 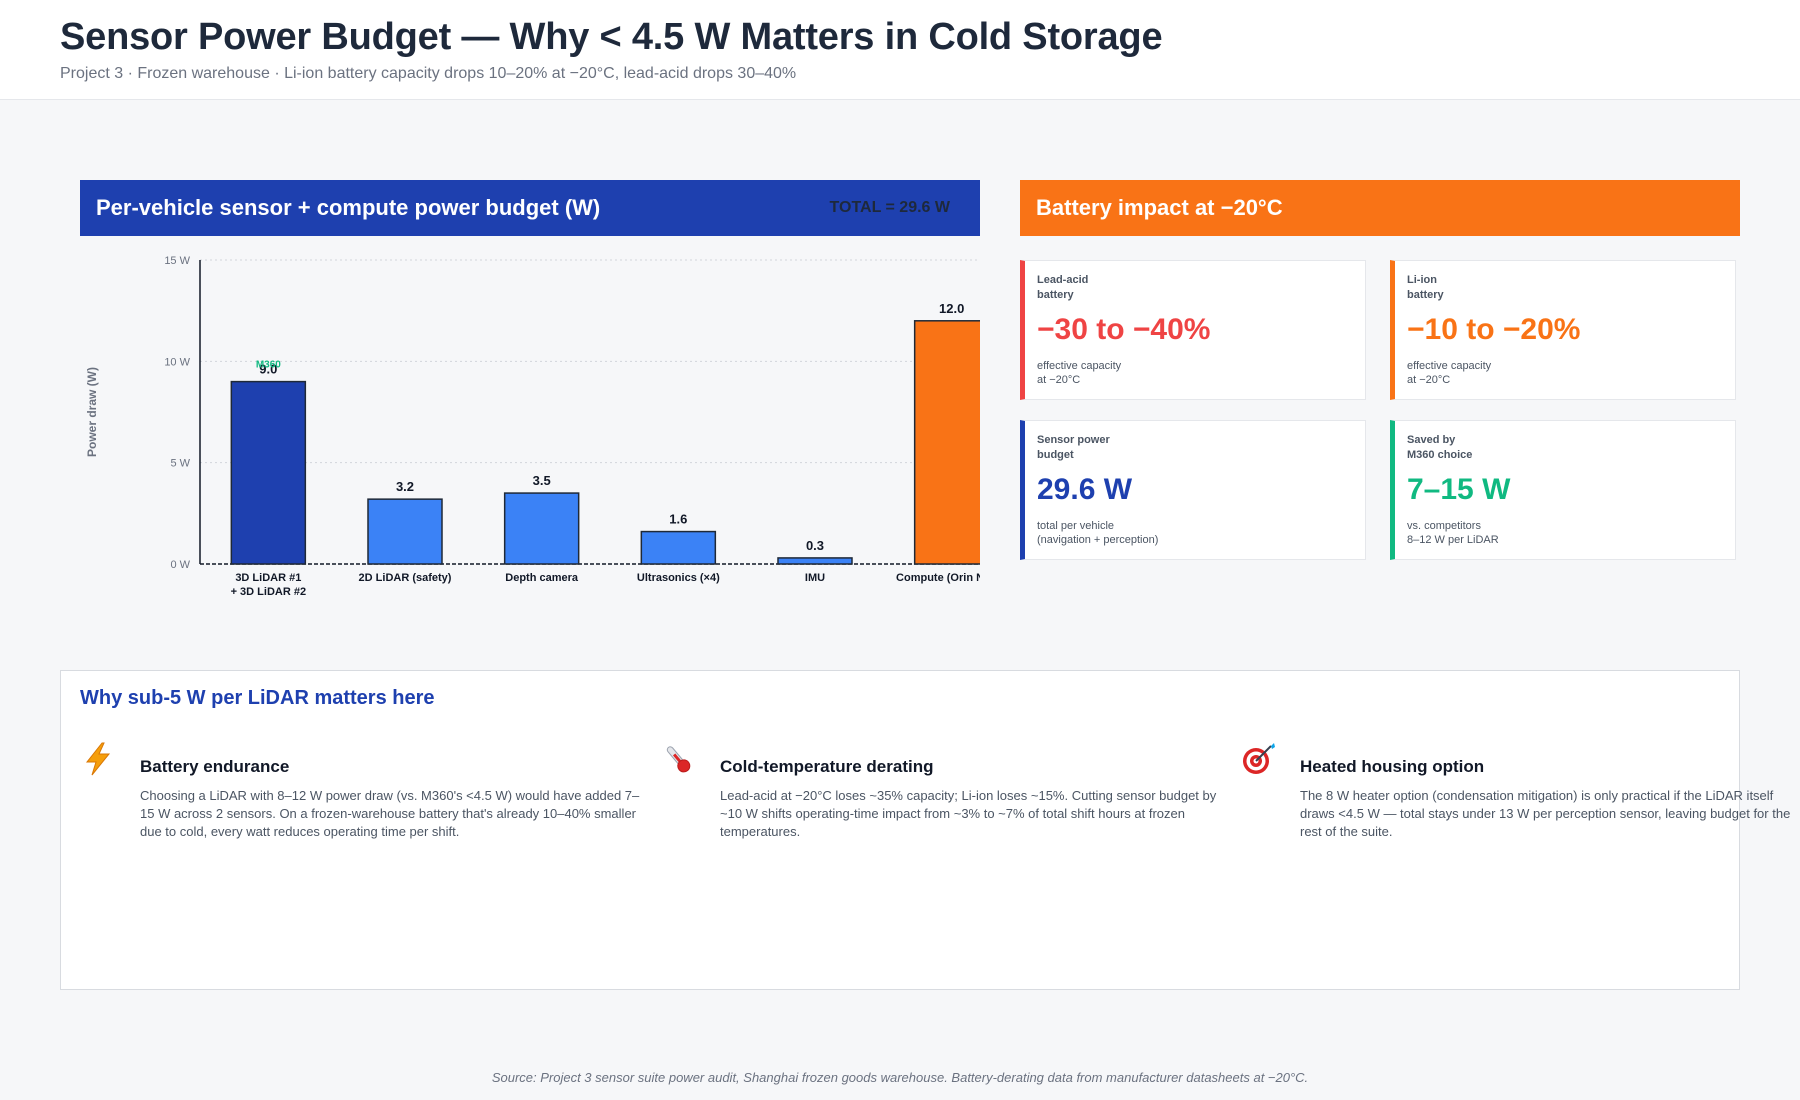 What do you see at coordinates (180, 565) in the screenshot?
I see `y-tick-label: 0 W` at bounding box center [180, 565].